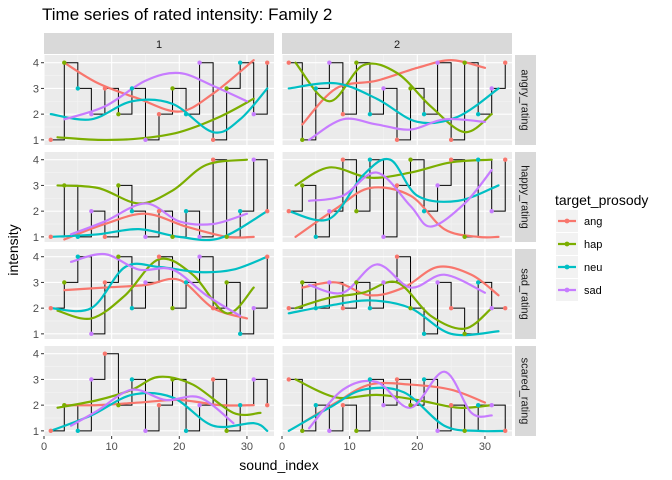  What do you see at coordinates (397, 212) in the screenshot?
I see `series-line-ang` at bounding box center [397, 212].